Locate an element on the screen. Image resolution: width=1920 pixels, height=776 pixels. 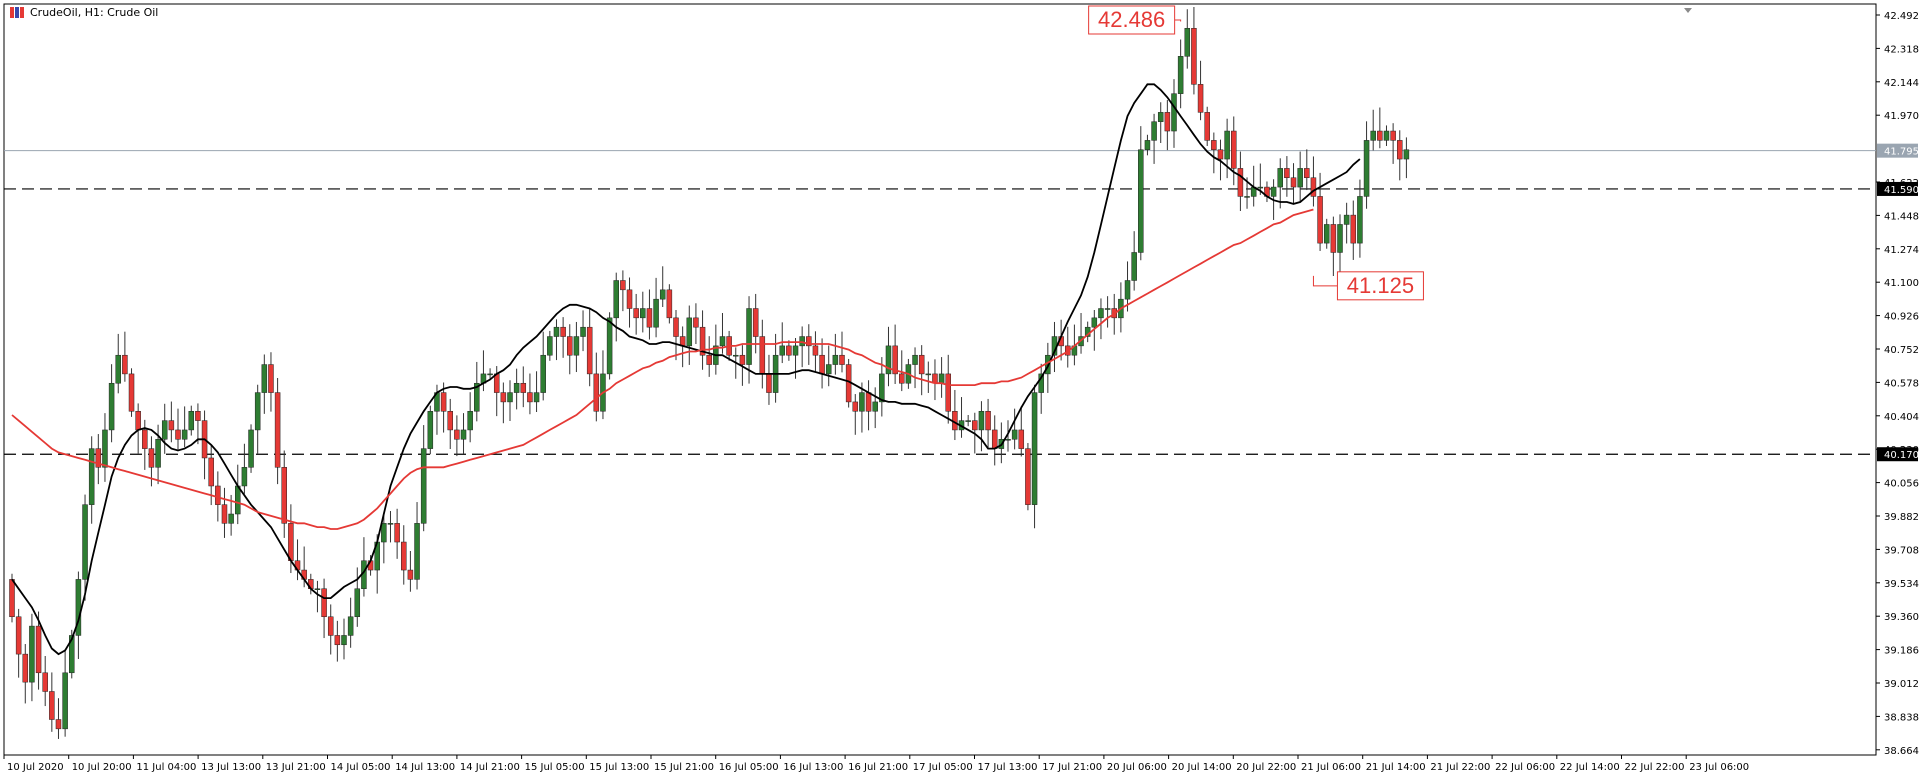
y-tick-label: 40.578 is located at coordinates (1901, 383).